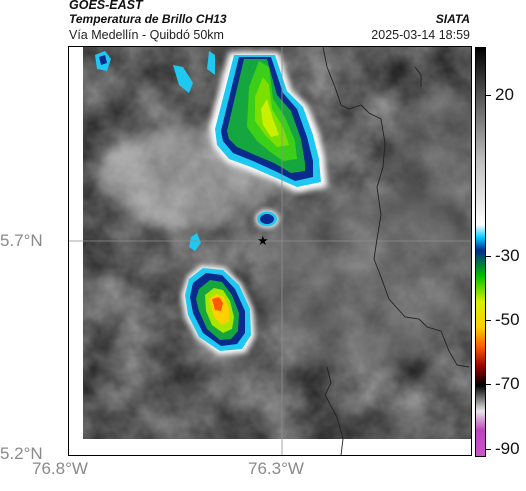 Image resolution: width=526 pixels, height=491 pixels. I want to click on route-subtitle: Vía Medellín - Quibdó 50km, so click(146, 35).